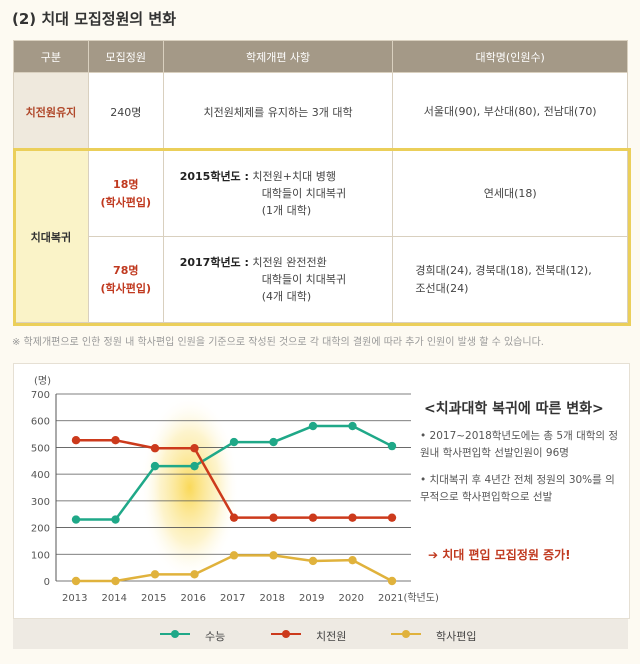 Image resolution: width=640 pixels, height=664 pixels. I want to click on change-year: 2017학년도 :, so click(214, 262).